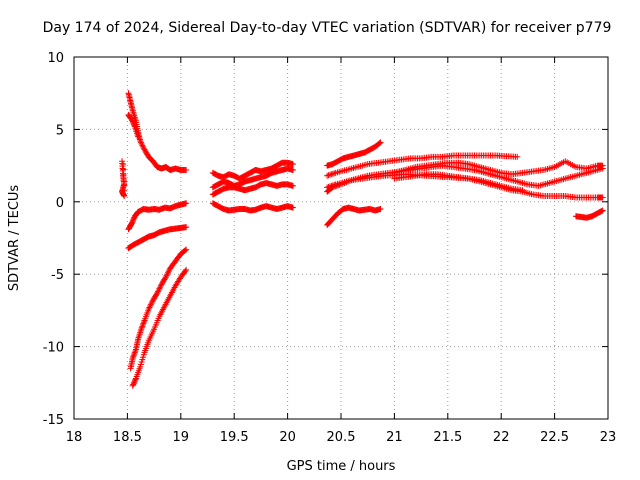 Image resolution: width=640 pixels, height=480 pixels. What do you see at coordinates (181, 437) in the screenshot?
I see `x-tick-label: 19` at bounding box center [181, 437].